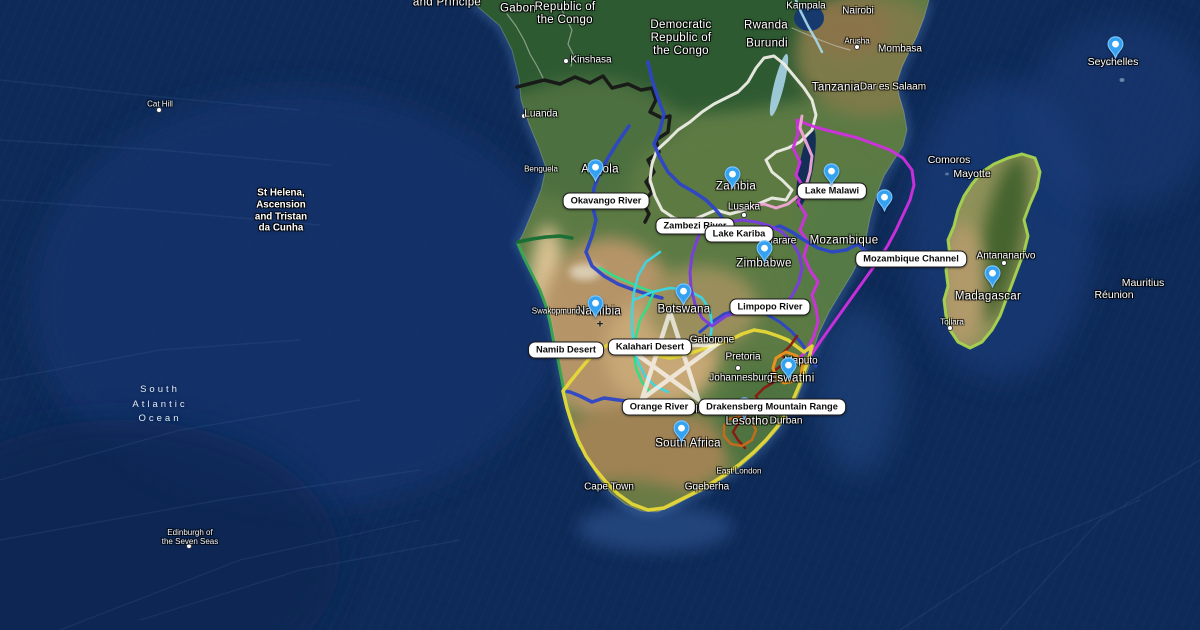 The image size is (1200, 630). Describe the element at coordinates (541, 114) in the screenshot. I see `label-luanda: Luanda` at that location.